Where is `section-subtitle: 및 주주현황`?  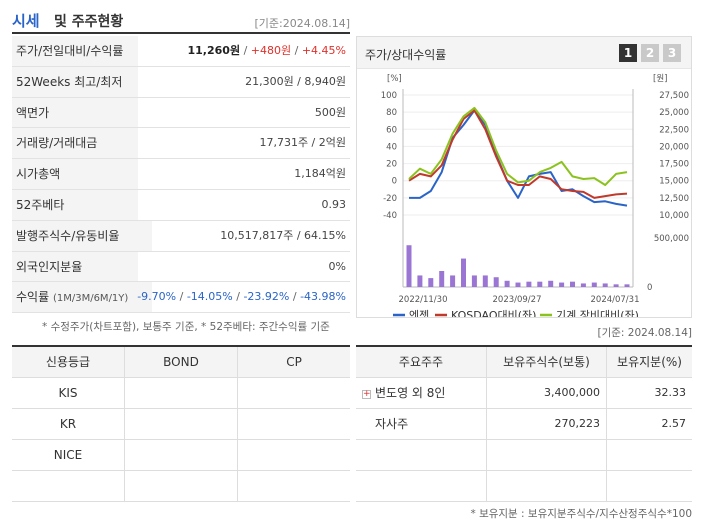 section-subtitle: 및 주주현황 is located at coordinates (89, 22).